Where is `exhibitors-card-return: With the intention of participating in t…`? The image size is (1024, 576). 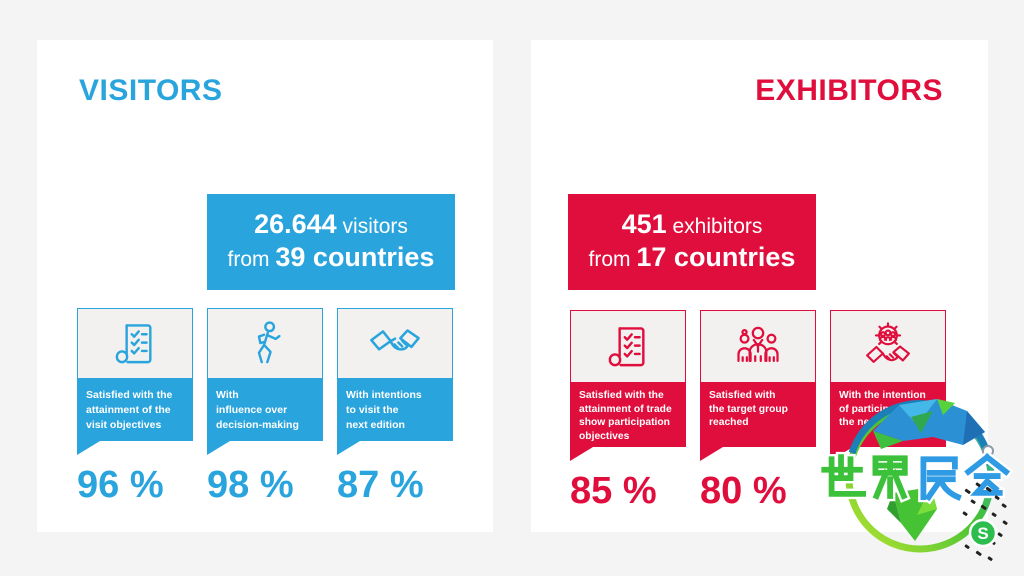 exhibitors-card-return: With the intention of participating in t… is located at coordinates (888, 412).